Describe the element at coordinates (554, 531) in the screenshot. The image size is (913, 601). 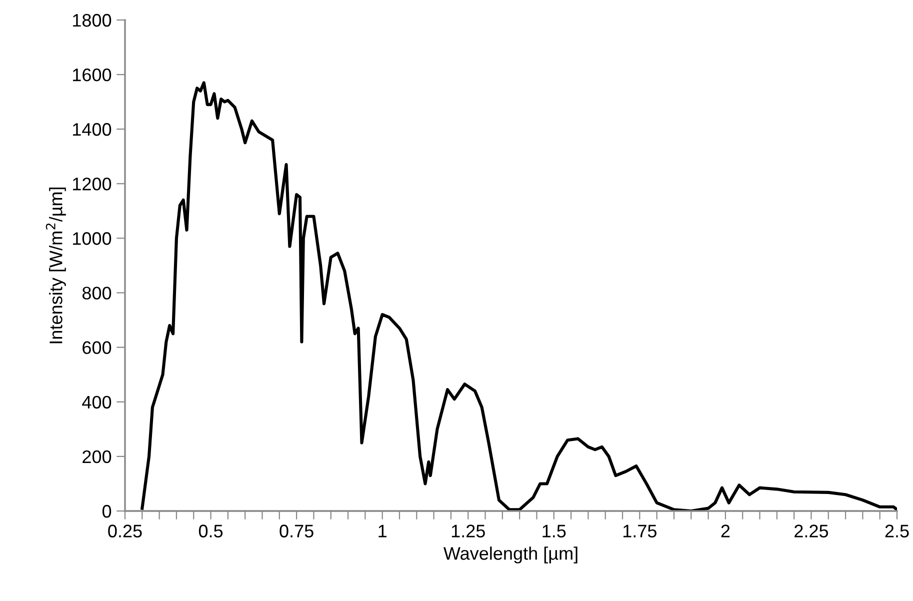
I see `x-tick-label: 1.5` at that location.